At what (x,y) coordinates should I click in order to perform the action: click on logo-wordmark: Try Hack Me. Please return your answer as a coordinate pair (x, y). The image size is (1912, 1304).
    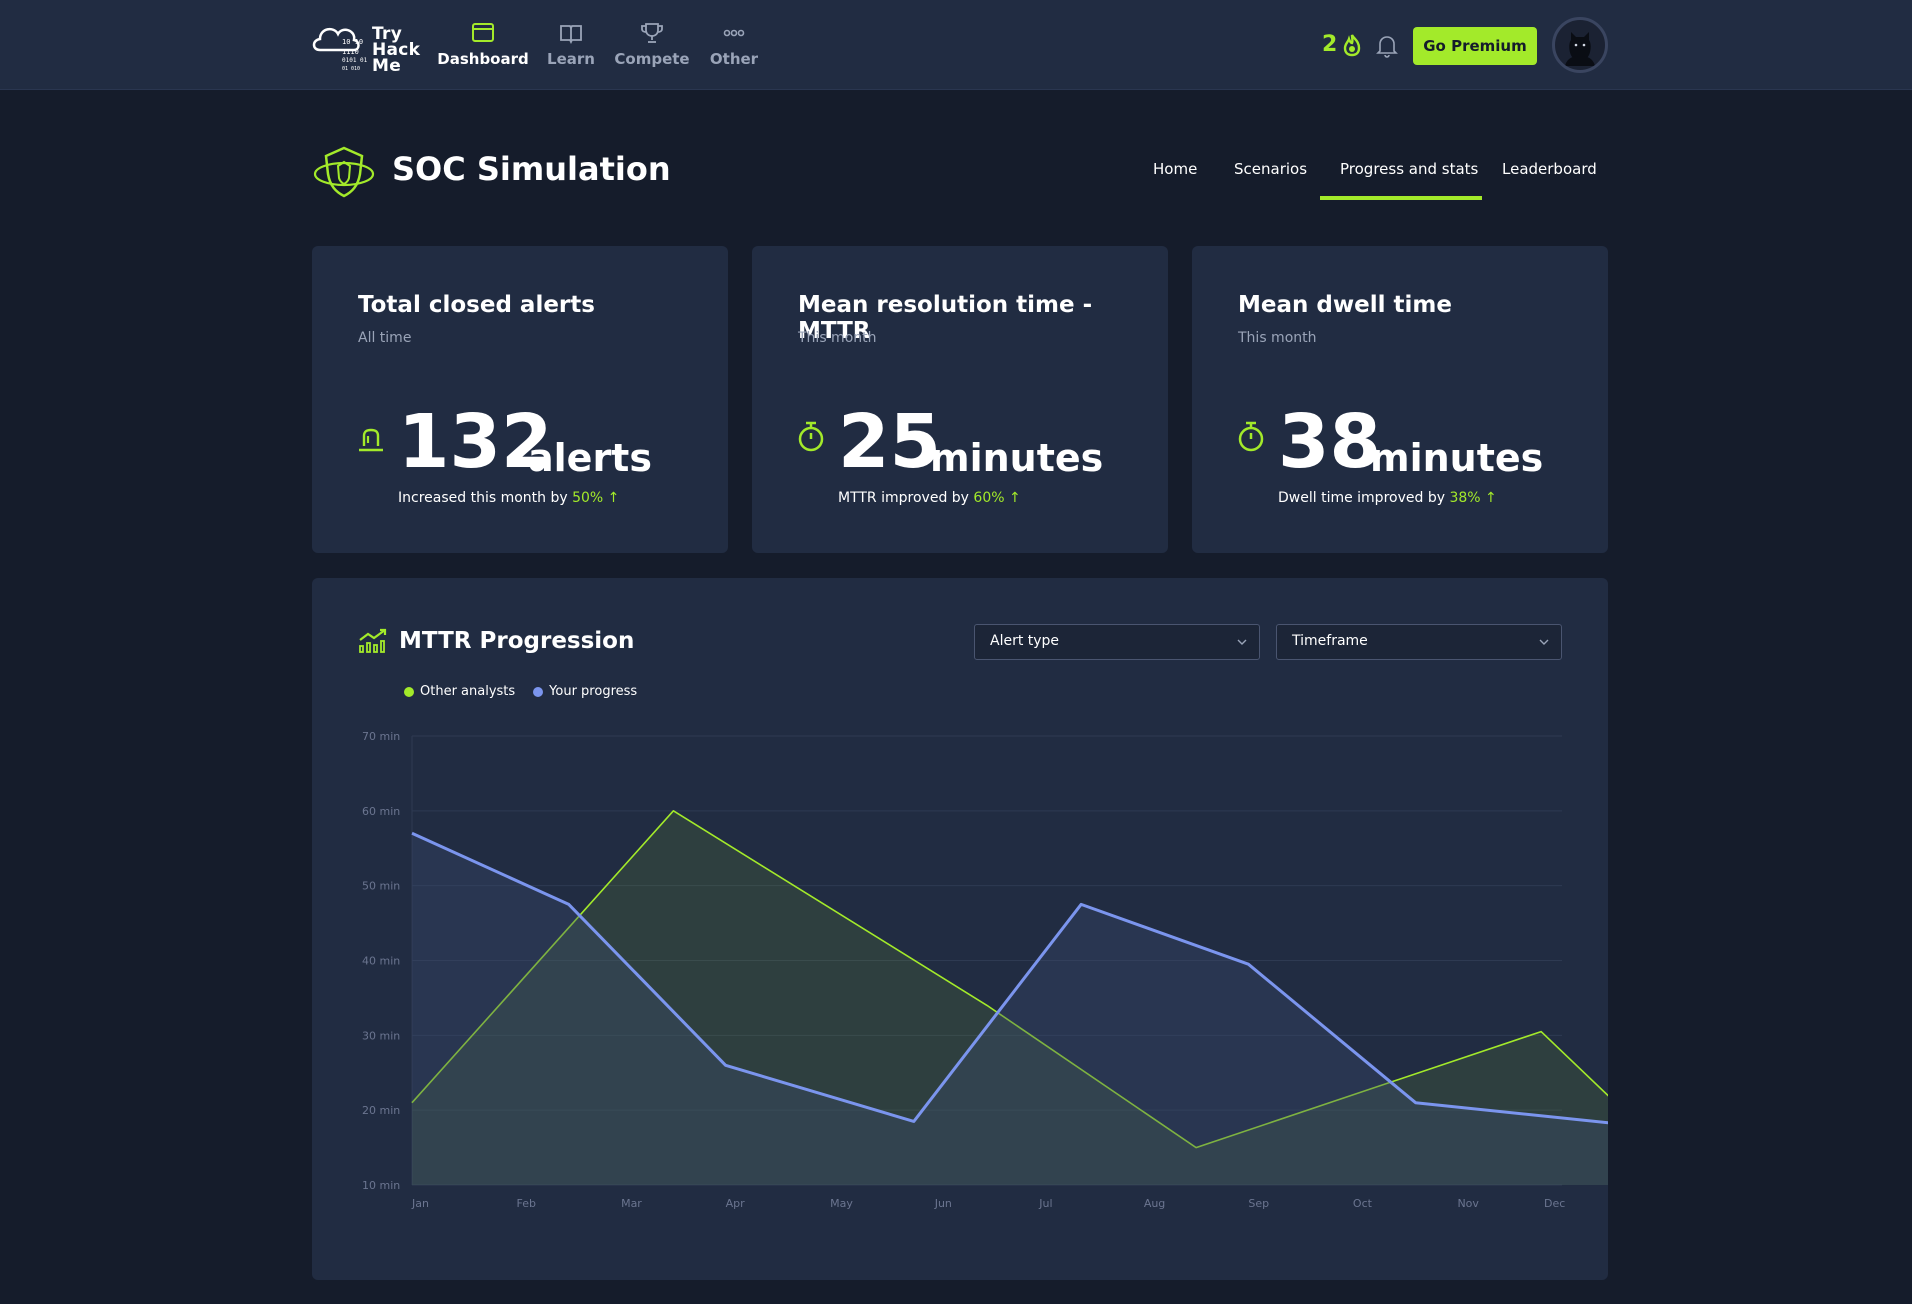
    Looking at the image, I should click on (396, 51).